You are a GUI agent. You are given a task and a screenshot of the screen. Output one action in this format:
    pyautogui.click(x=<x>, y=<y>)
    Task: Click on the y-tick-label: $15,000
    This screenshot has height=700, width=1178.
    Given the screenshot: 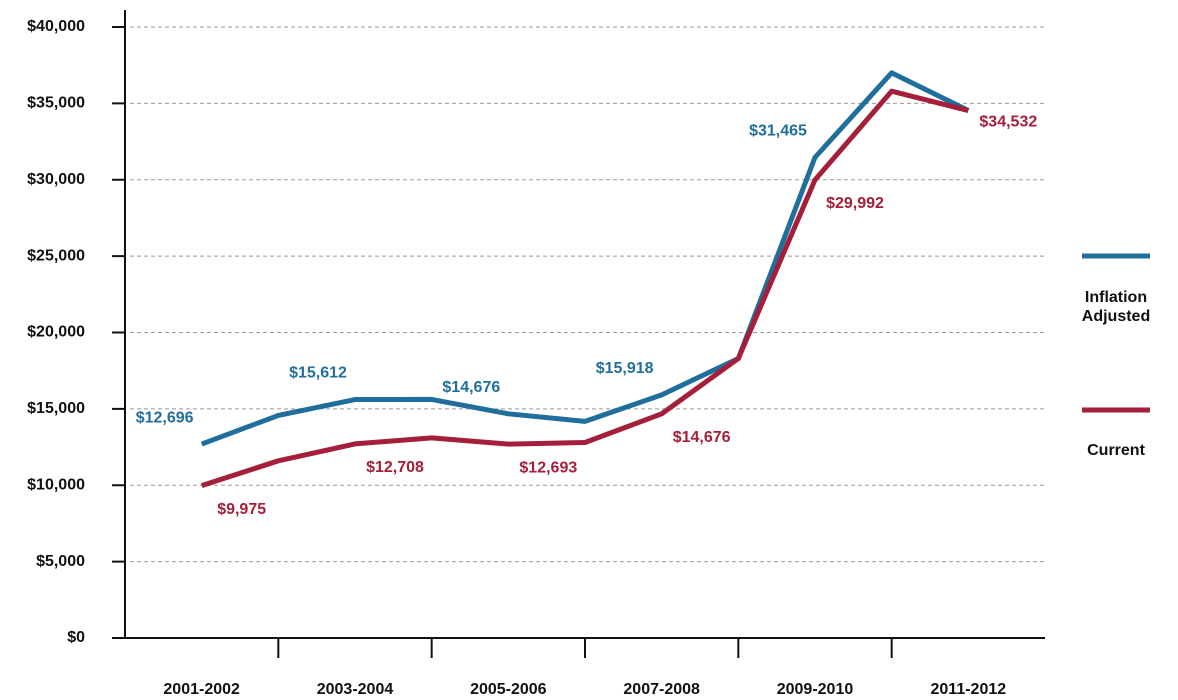 What is the action you would take?
    pyautogui.click(x=56, y=408)
    